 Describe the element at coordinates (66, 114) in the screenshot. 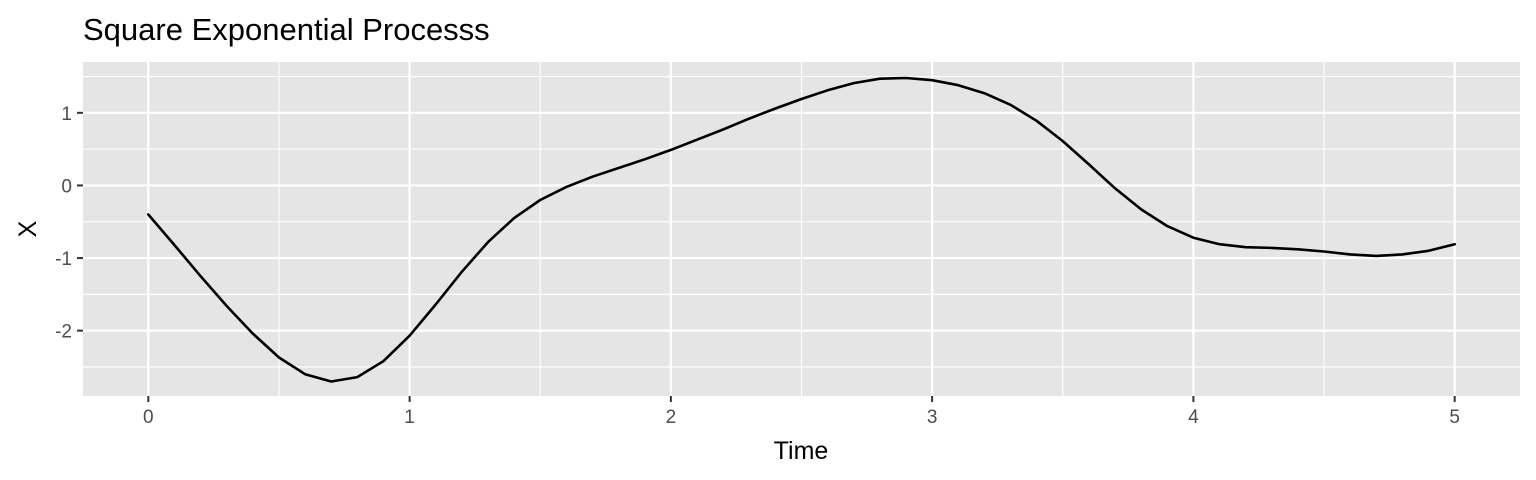

I see `y-tick-label: 1` at that location.